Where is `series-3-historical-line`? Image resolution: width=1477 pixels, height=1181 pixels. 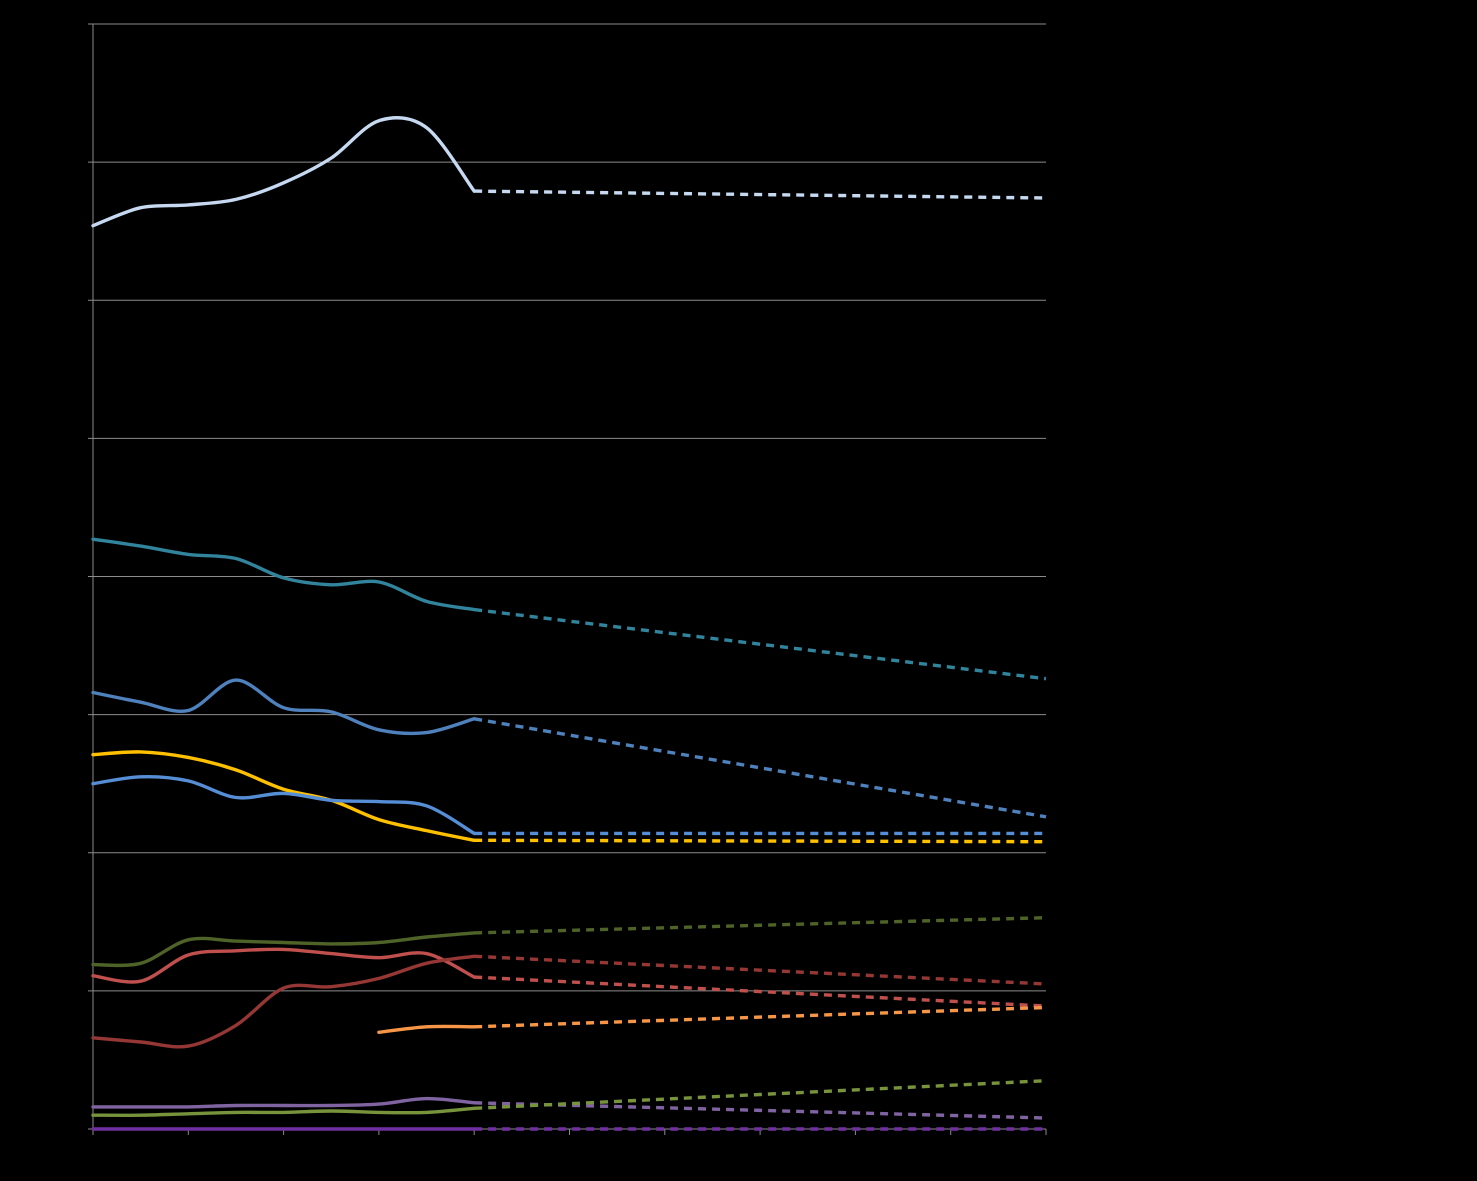
series-3-historical-line is located at coordinates (283, 707).